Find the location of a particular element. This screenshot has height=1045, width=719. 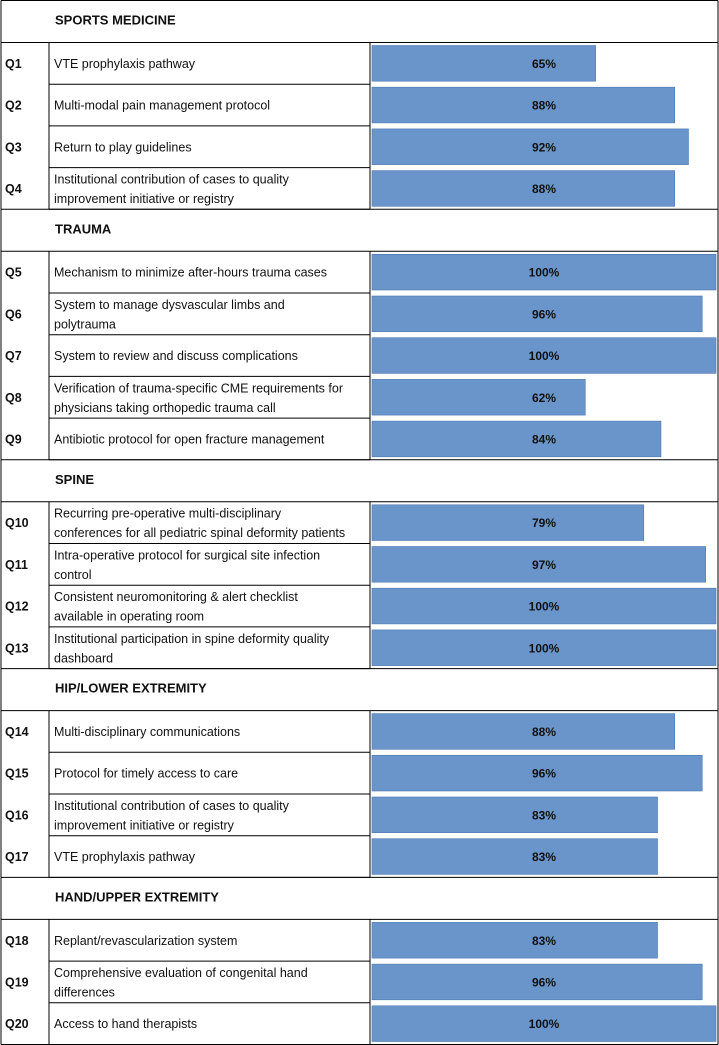

section-title: SPINE is located at coordinates (74, 479).